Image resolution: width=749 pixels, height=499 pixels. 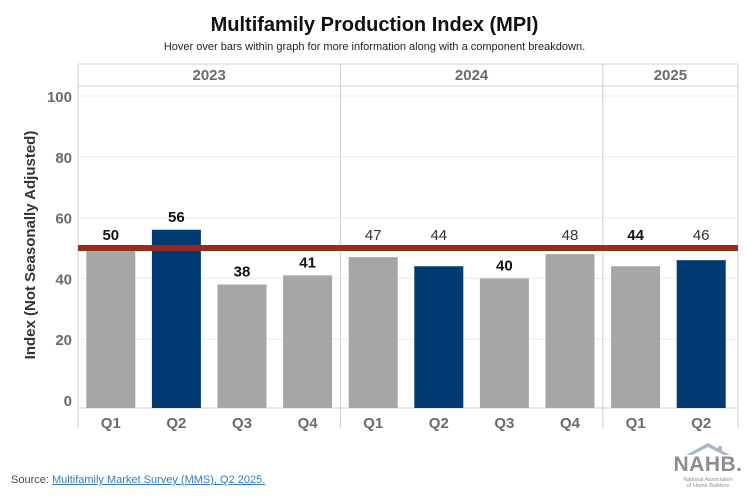 What do you see at coordinates (472, 75) in the screenshot?
I see `group-label: 2024` at bounding box center [472, 75].